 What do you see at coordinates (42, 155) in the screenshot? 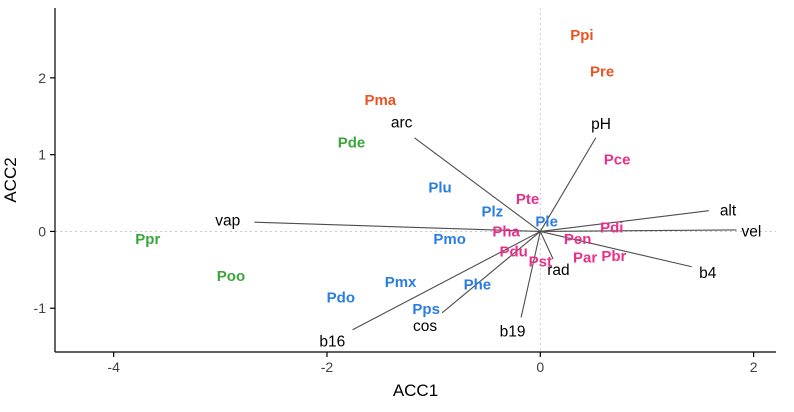
I see `y-tick-label: 1` at bounding box center [42, 155].